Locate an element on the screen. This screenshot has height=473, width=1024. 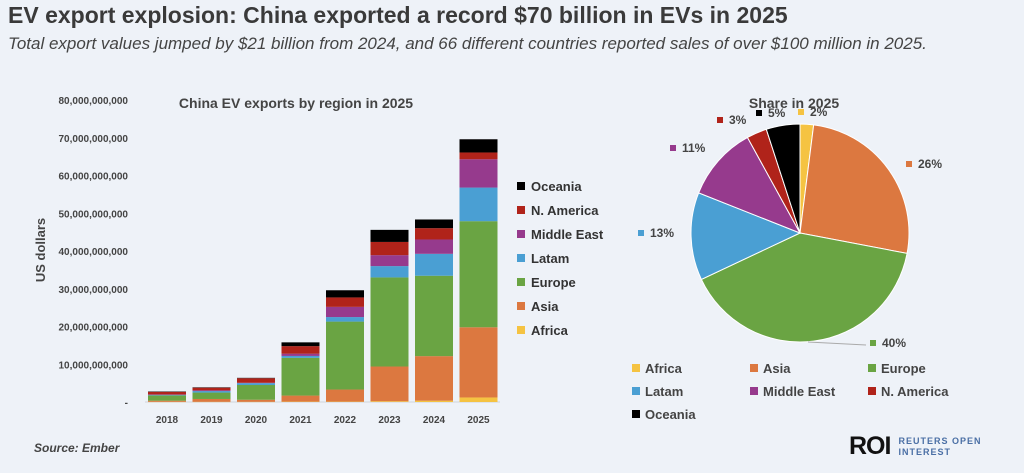
x-tick-label: 2018 is located at coordinates (167, 420).